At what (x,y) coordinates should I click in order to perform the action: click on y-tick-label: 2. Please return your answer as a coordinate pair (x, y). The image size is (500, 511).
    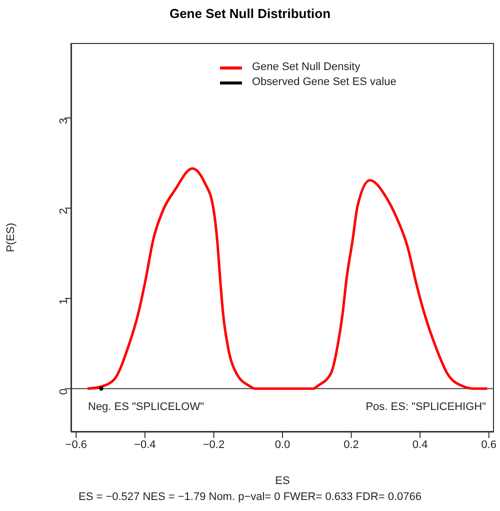
    Looking at the image, I should click on (64, 211).